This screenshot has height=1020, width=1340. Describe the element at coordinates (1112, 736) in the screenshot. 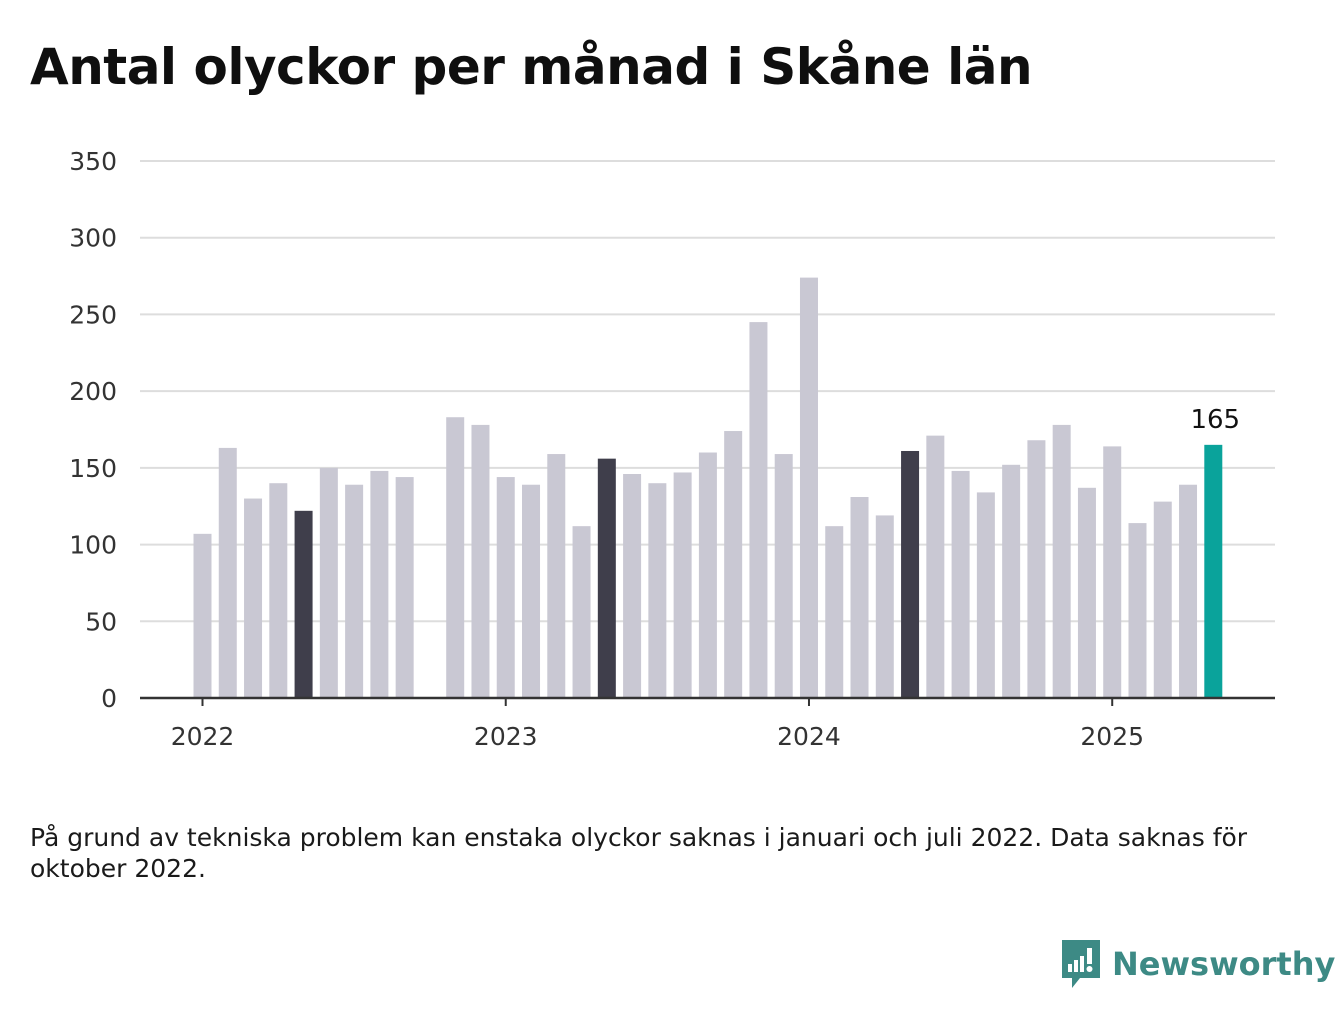

I see `x-tick-label: 2025` at that location.